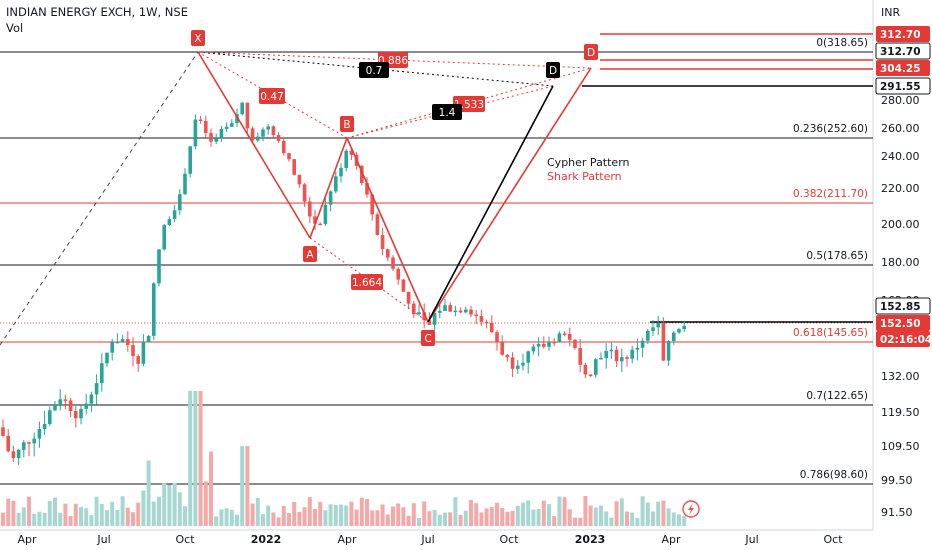 The image size is (932, 550). What do you see at coordinates (310, 254) in the screenshot?
I see `pattern-point-a: A` at bounding box center [310, 254].